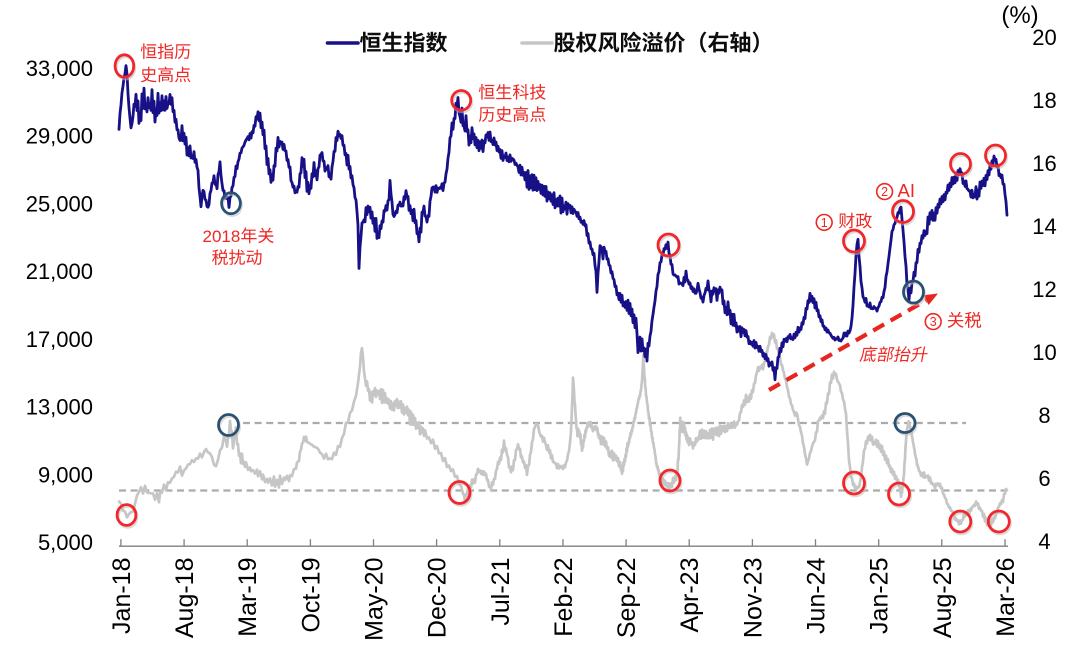  I want to click on svg-text: Jan-25, so click(880, 596).